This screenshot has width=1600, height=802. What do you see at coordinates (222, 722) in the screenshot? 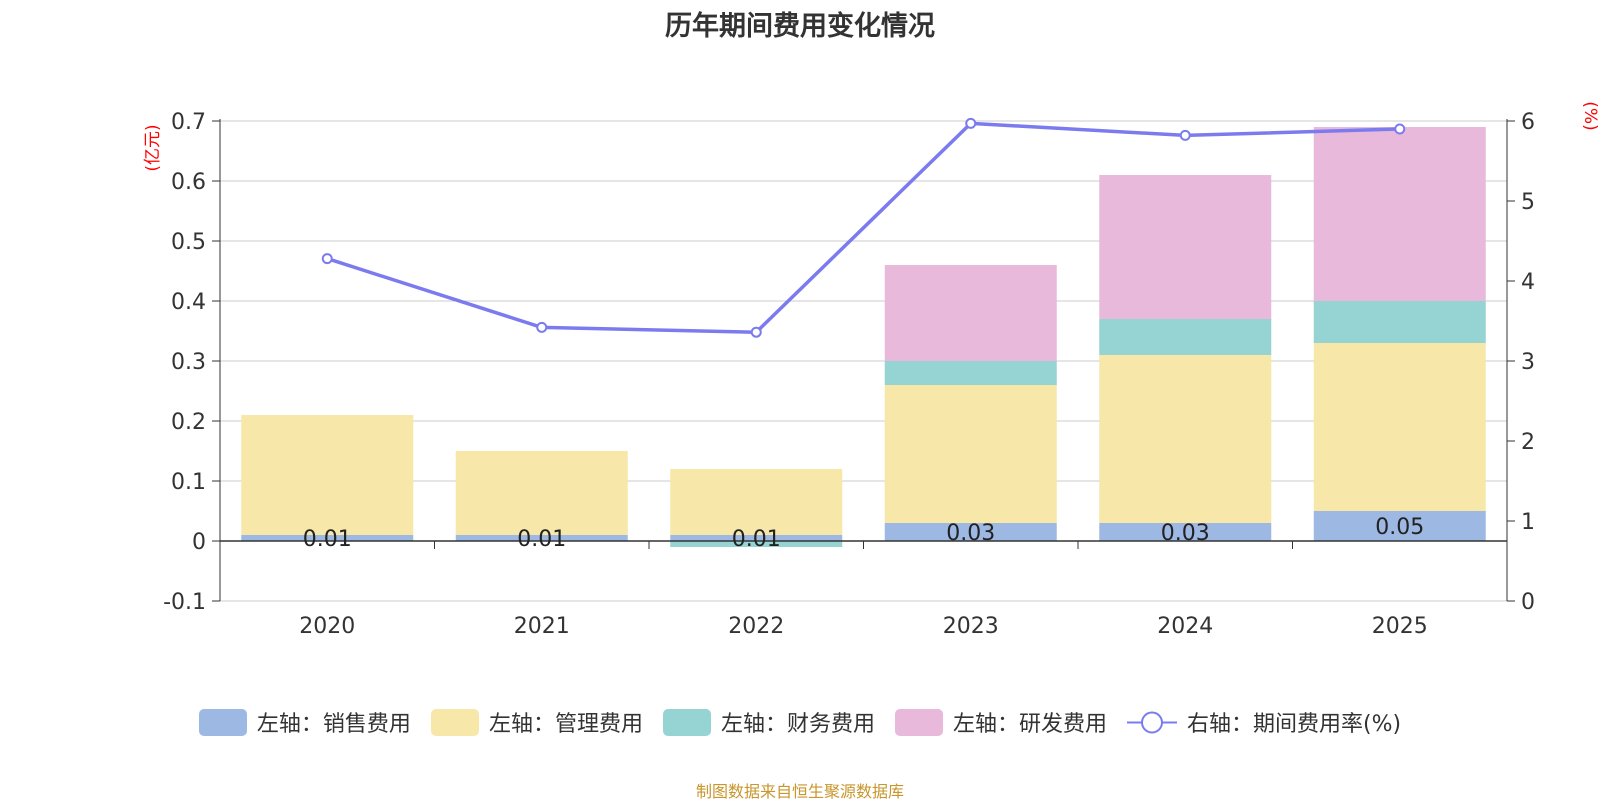
I see `legend-swatch-sales` at bounding box center [222, 722].